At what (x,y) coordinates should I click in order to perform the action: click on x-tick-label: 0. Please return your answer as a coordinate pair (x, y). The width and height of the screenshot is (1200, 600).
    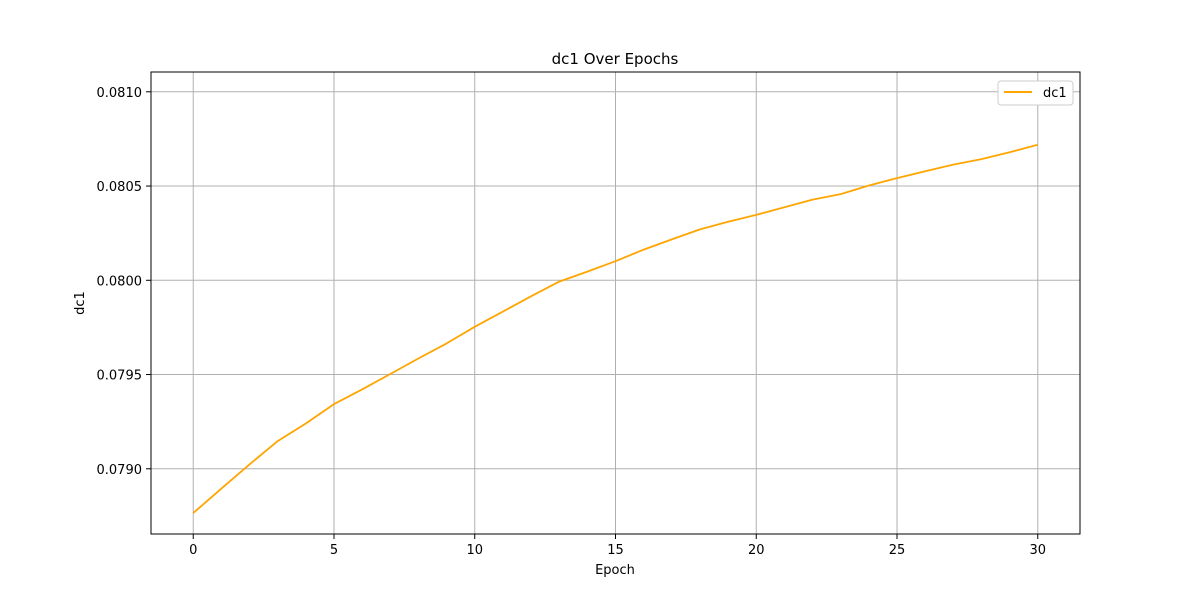
    Looking at the image, I should click on (193, 550).